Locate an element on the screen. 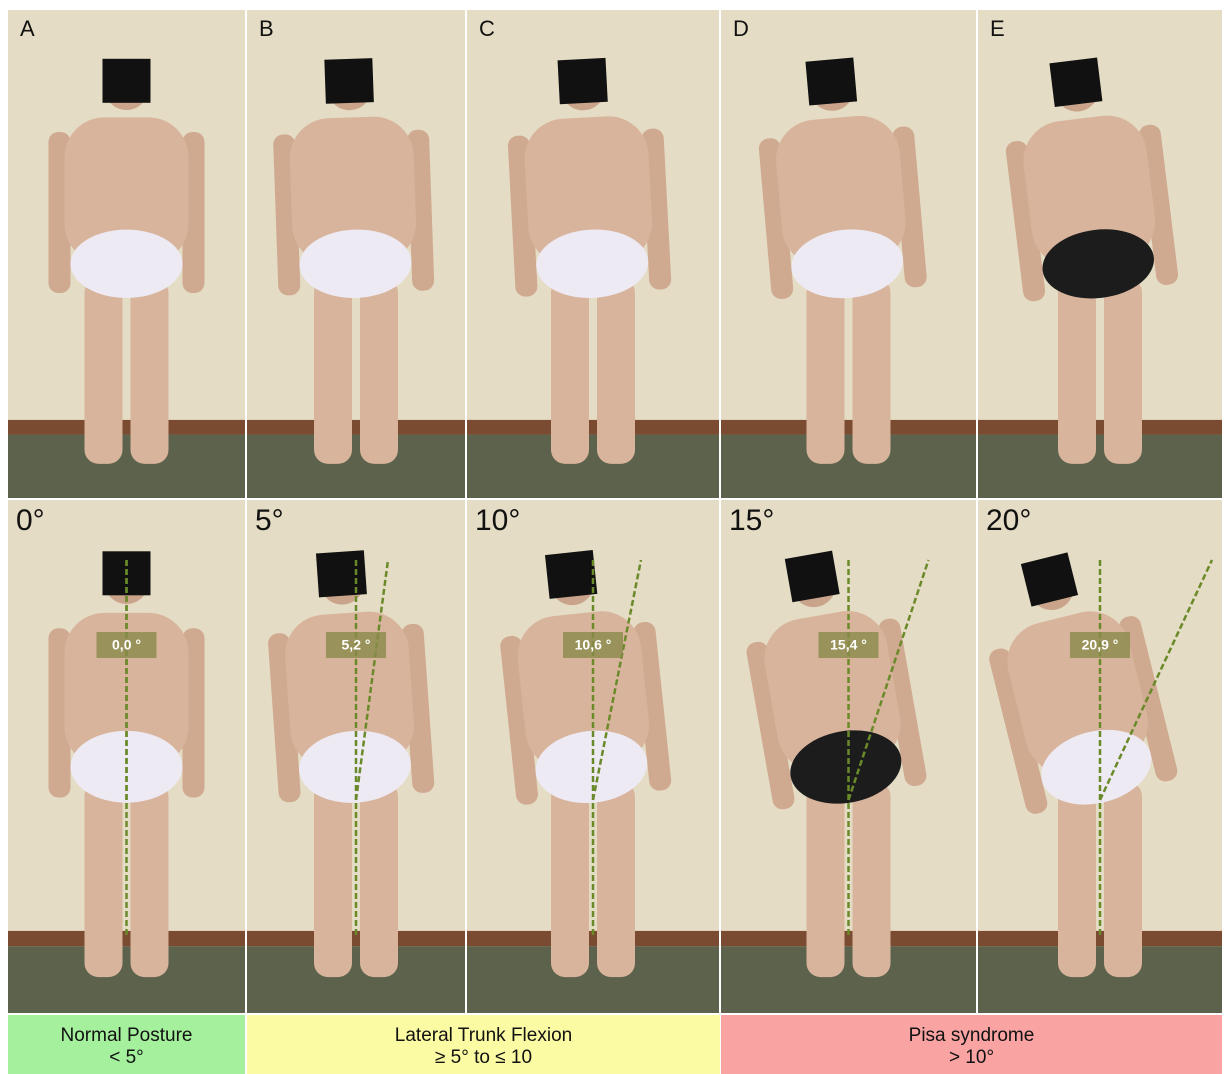 The width and height of the screenshot is (1224, 1074). degree-label: 5° is located at coordinates (269, 520).